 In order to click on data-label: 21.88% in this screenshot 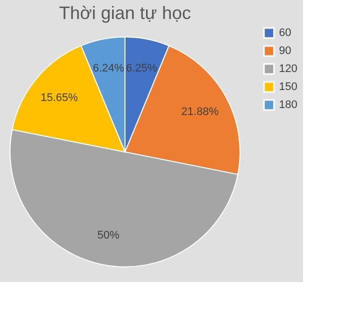, I will do `click(200, 112)`.